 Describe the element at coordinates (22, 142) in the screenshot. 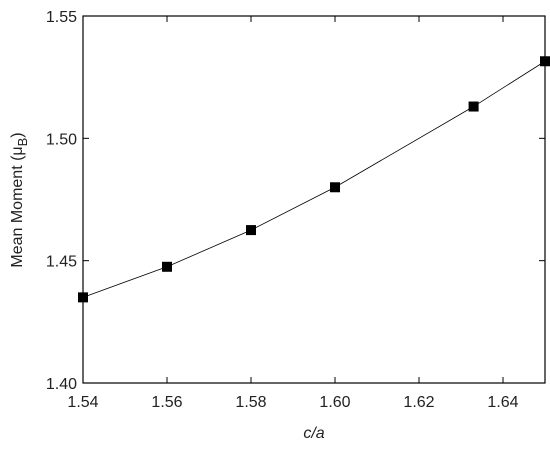

I see `y-label-sub: B` at that location.